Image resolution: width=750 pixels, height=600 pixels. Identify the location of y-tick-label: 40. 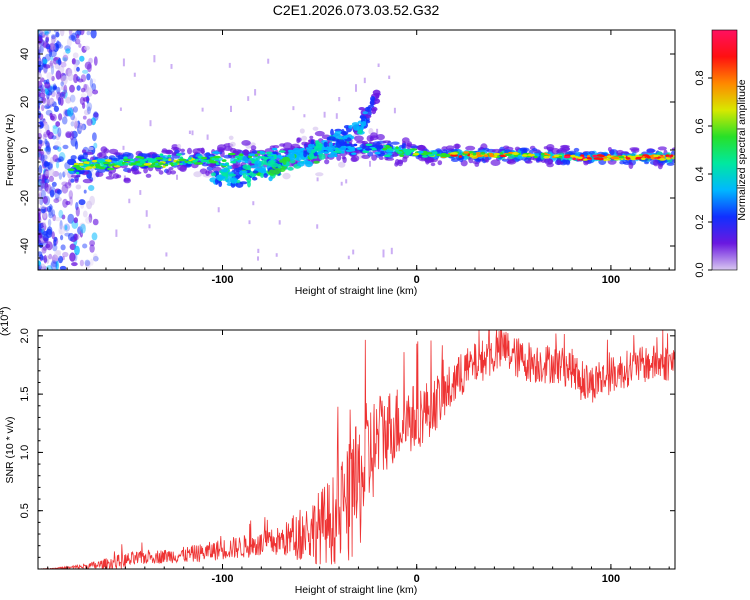
(25, 54).